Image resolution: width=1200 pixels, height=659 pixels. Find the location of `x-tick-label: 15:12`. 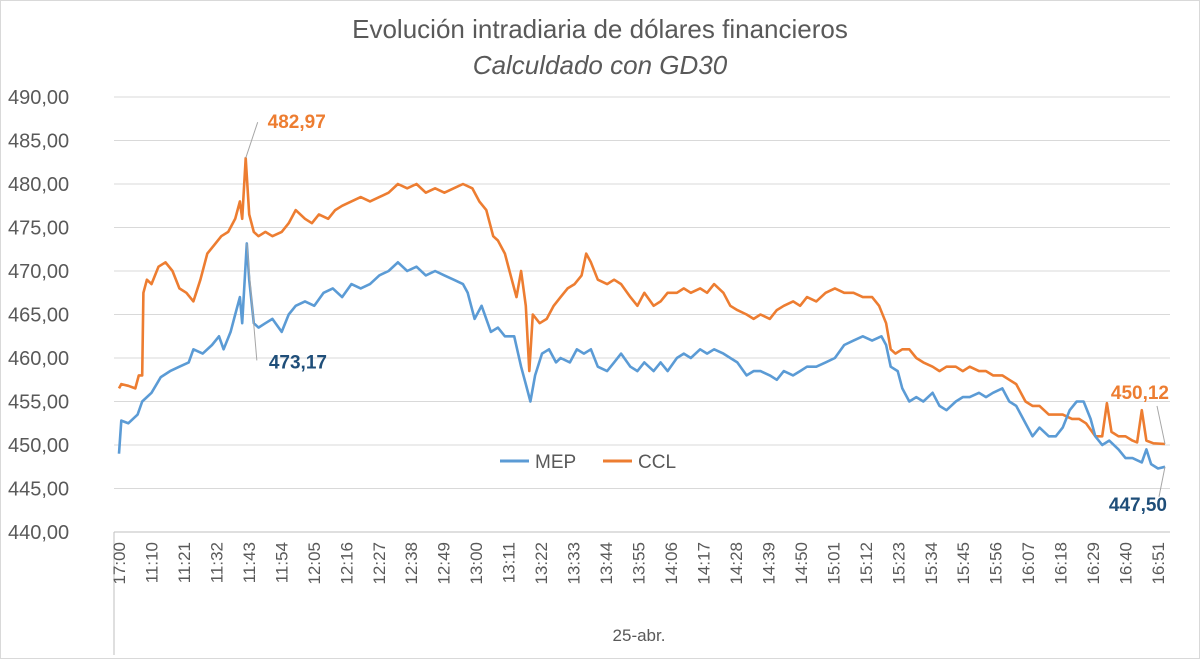

x-tick-label: 15:12 is located at coordinates (866, 563).